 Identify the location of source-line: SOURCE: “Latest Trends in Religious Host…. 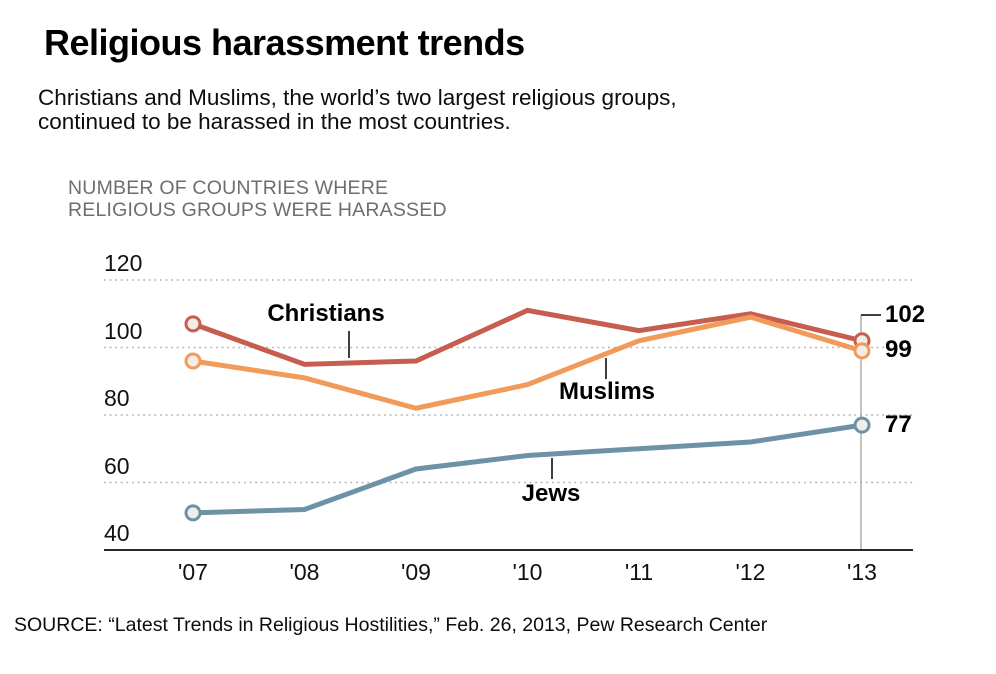
(390, 625).